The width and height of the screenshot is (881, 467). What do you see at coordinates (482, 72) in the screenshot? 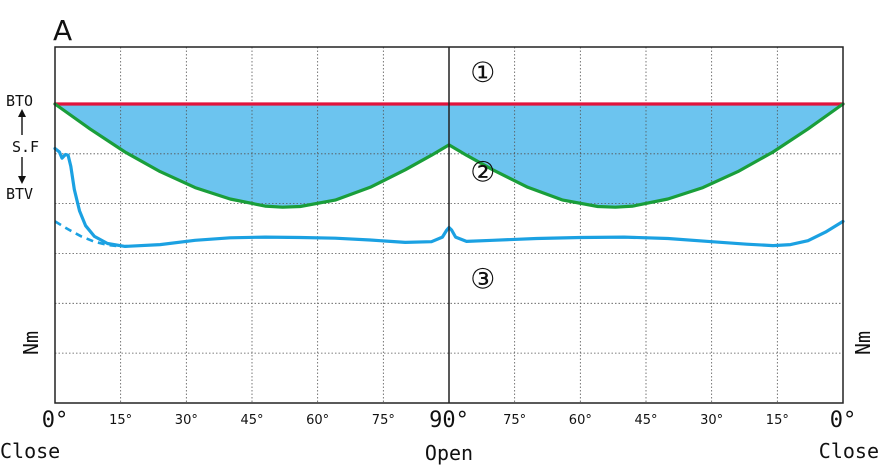
I see `series-marker-1: ①` at bounding box center [482, 72].